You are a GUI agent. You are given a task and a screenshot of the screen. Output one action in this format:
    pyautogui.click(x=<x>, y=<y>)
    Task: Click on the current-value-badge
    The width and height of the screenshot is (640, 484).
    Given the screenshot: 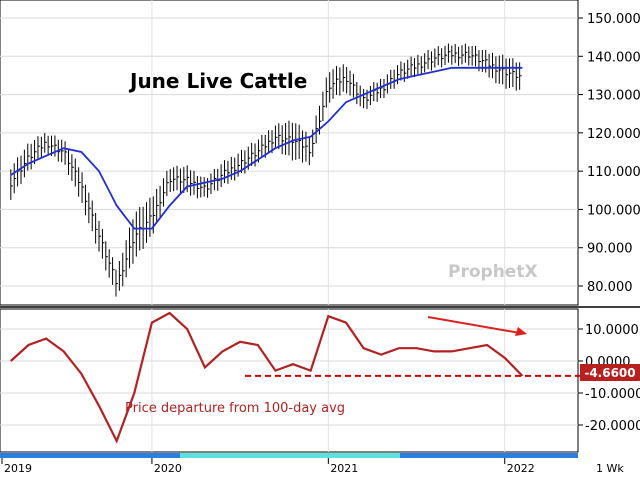 What is the action you would take?
    pyautogui.click(x=610, y=372)
    